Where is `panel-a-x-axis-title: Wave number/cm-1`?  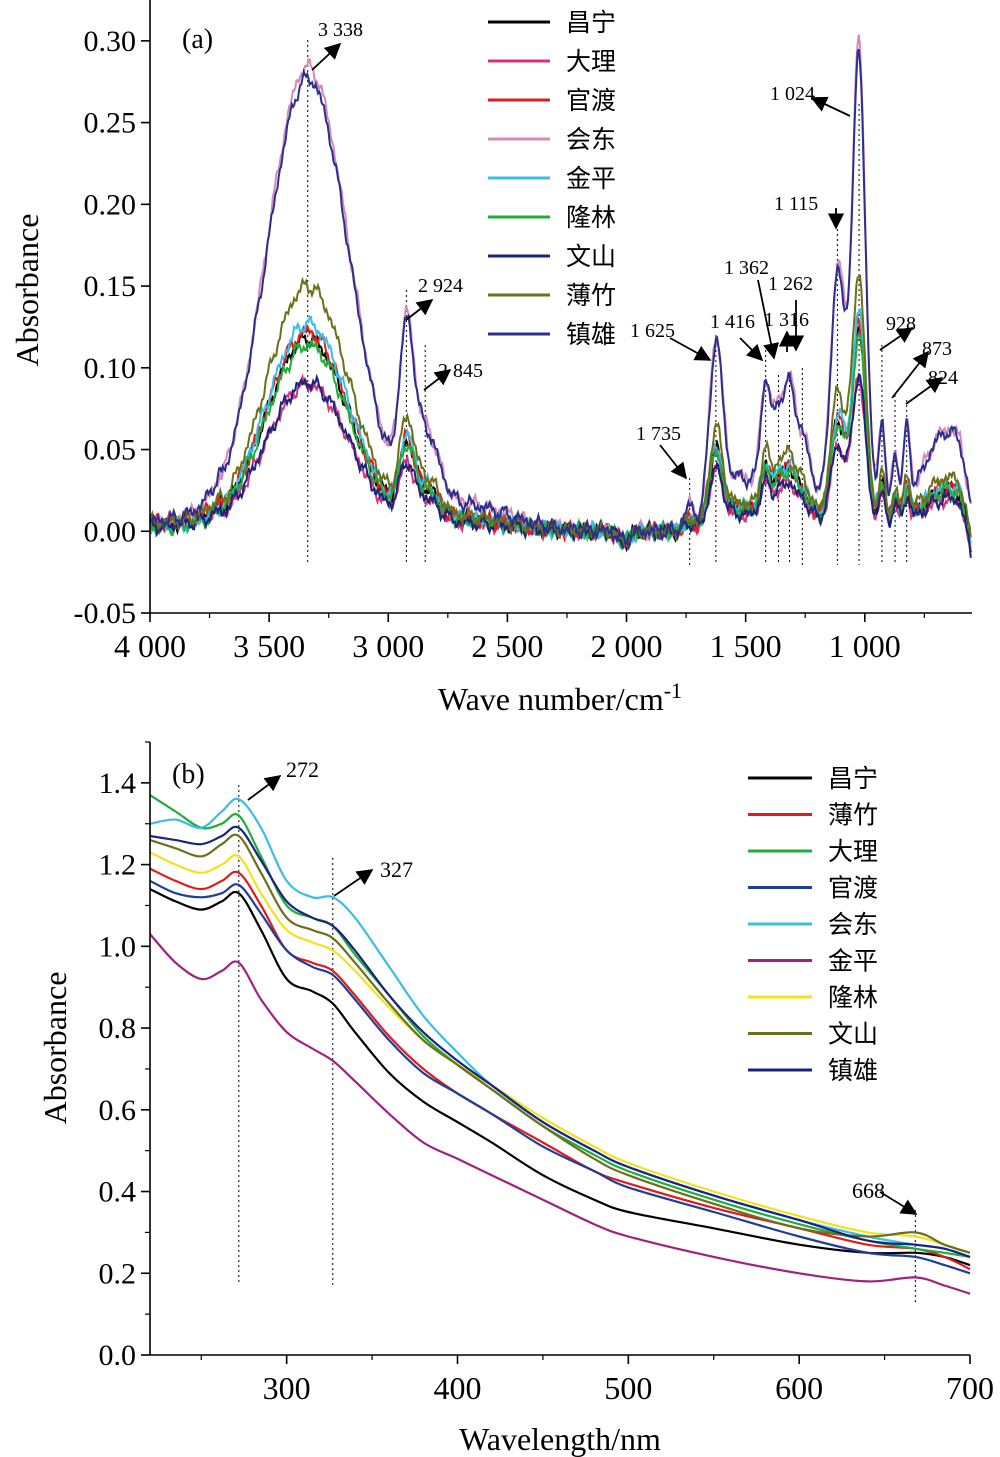
panel-a-x-axis-title: Wave number/cm-1 is located at coordinates (560, 697).